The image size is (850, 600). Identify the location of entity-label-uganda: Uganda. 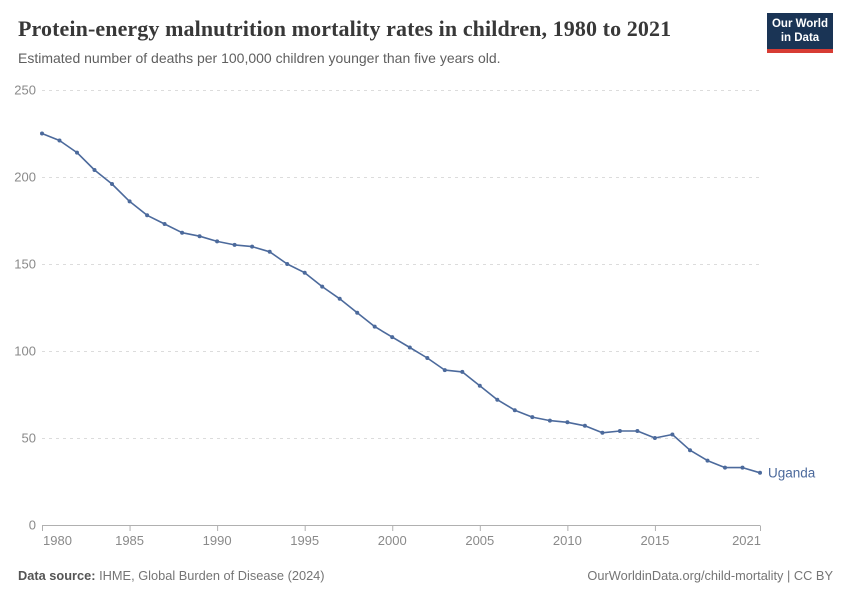
(792, 472).